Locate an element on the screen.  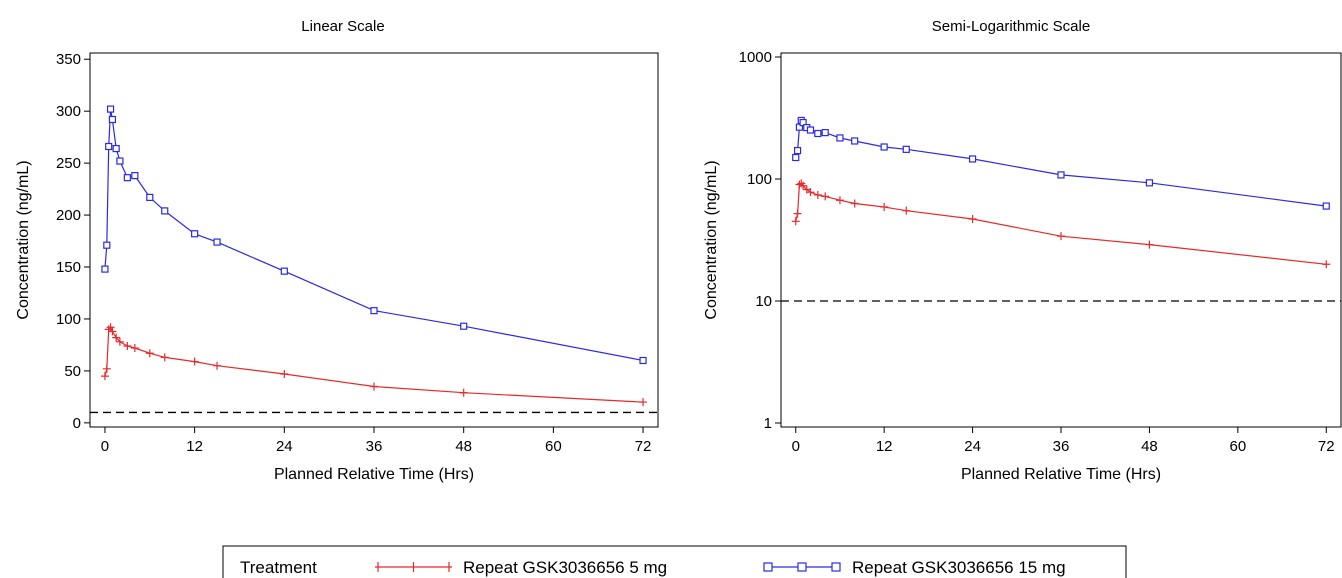
y-tick-label: 350 is located at coordinates (68, 59).